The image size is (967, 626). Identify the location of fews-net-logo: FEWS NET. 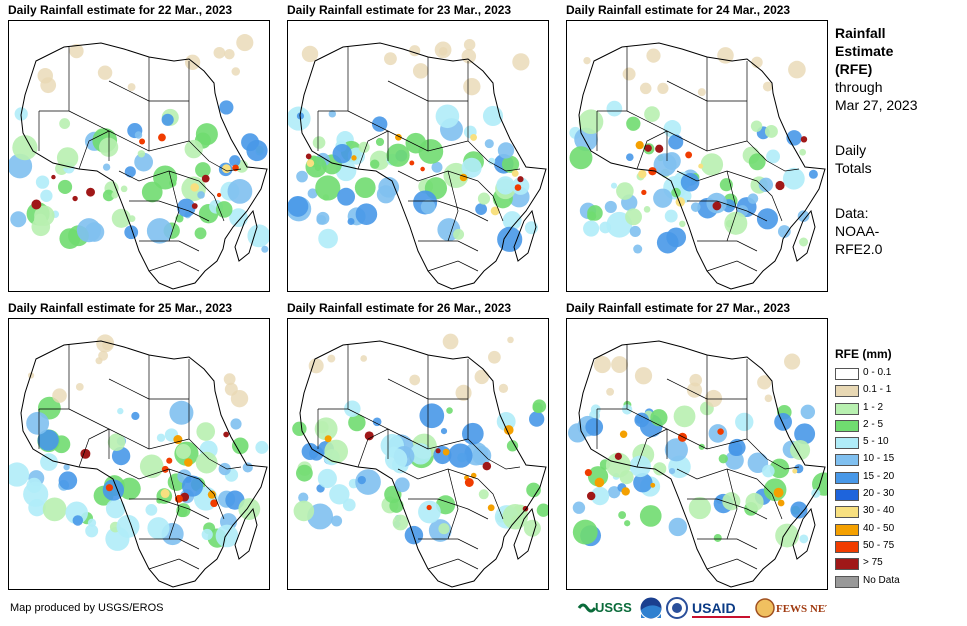
(791, 608).